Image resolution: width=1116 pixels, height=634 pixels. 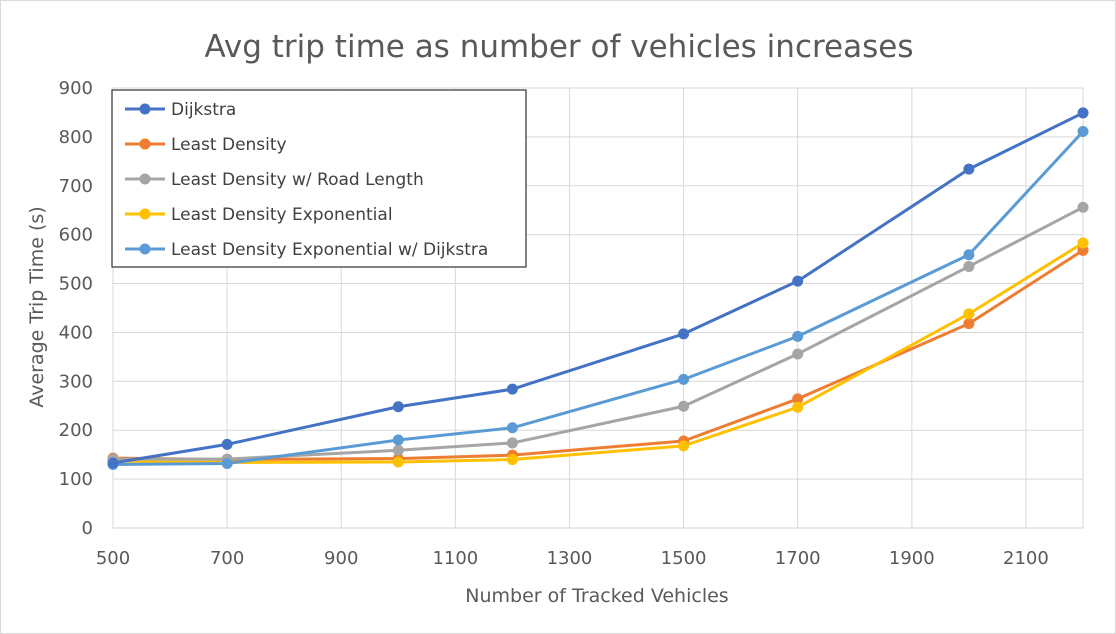 I want to click on x-tick-label: 500, so click(x=113, y=558).